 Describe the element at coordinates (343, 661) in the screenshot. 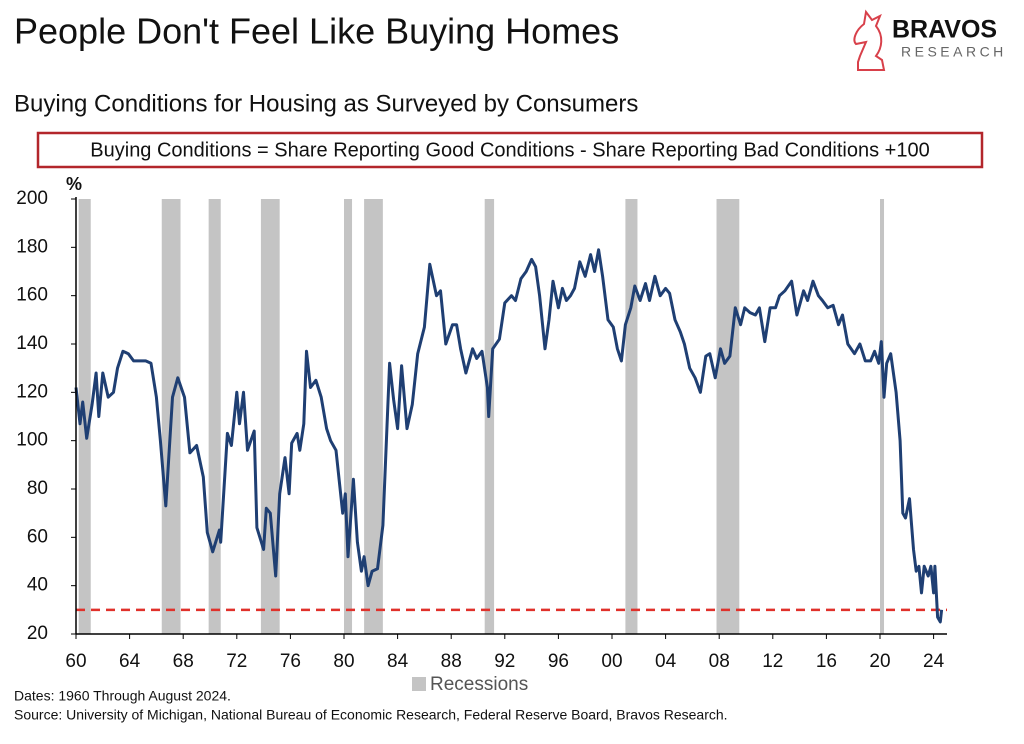

I see `x-tick-label: 80` at that location.